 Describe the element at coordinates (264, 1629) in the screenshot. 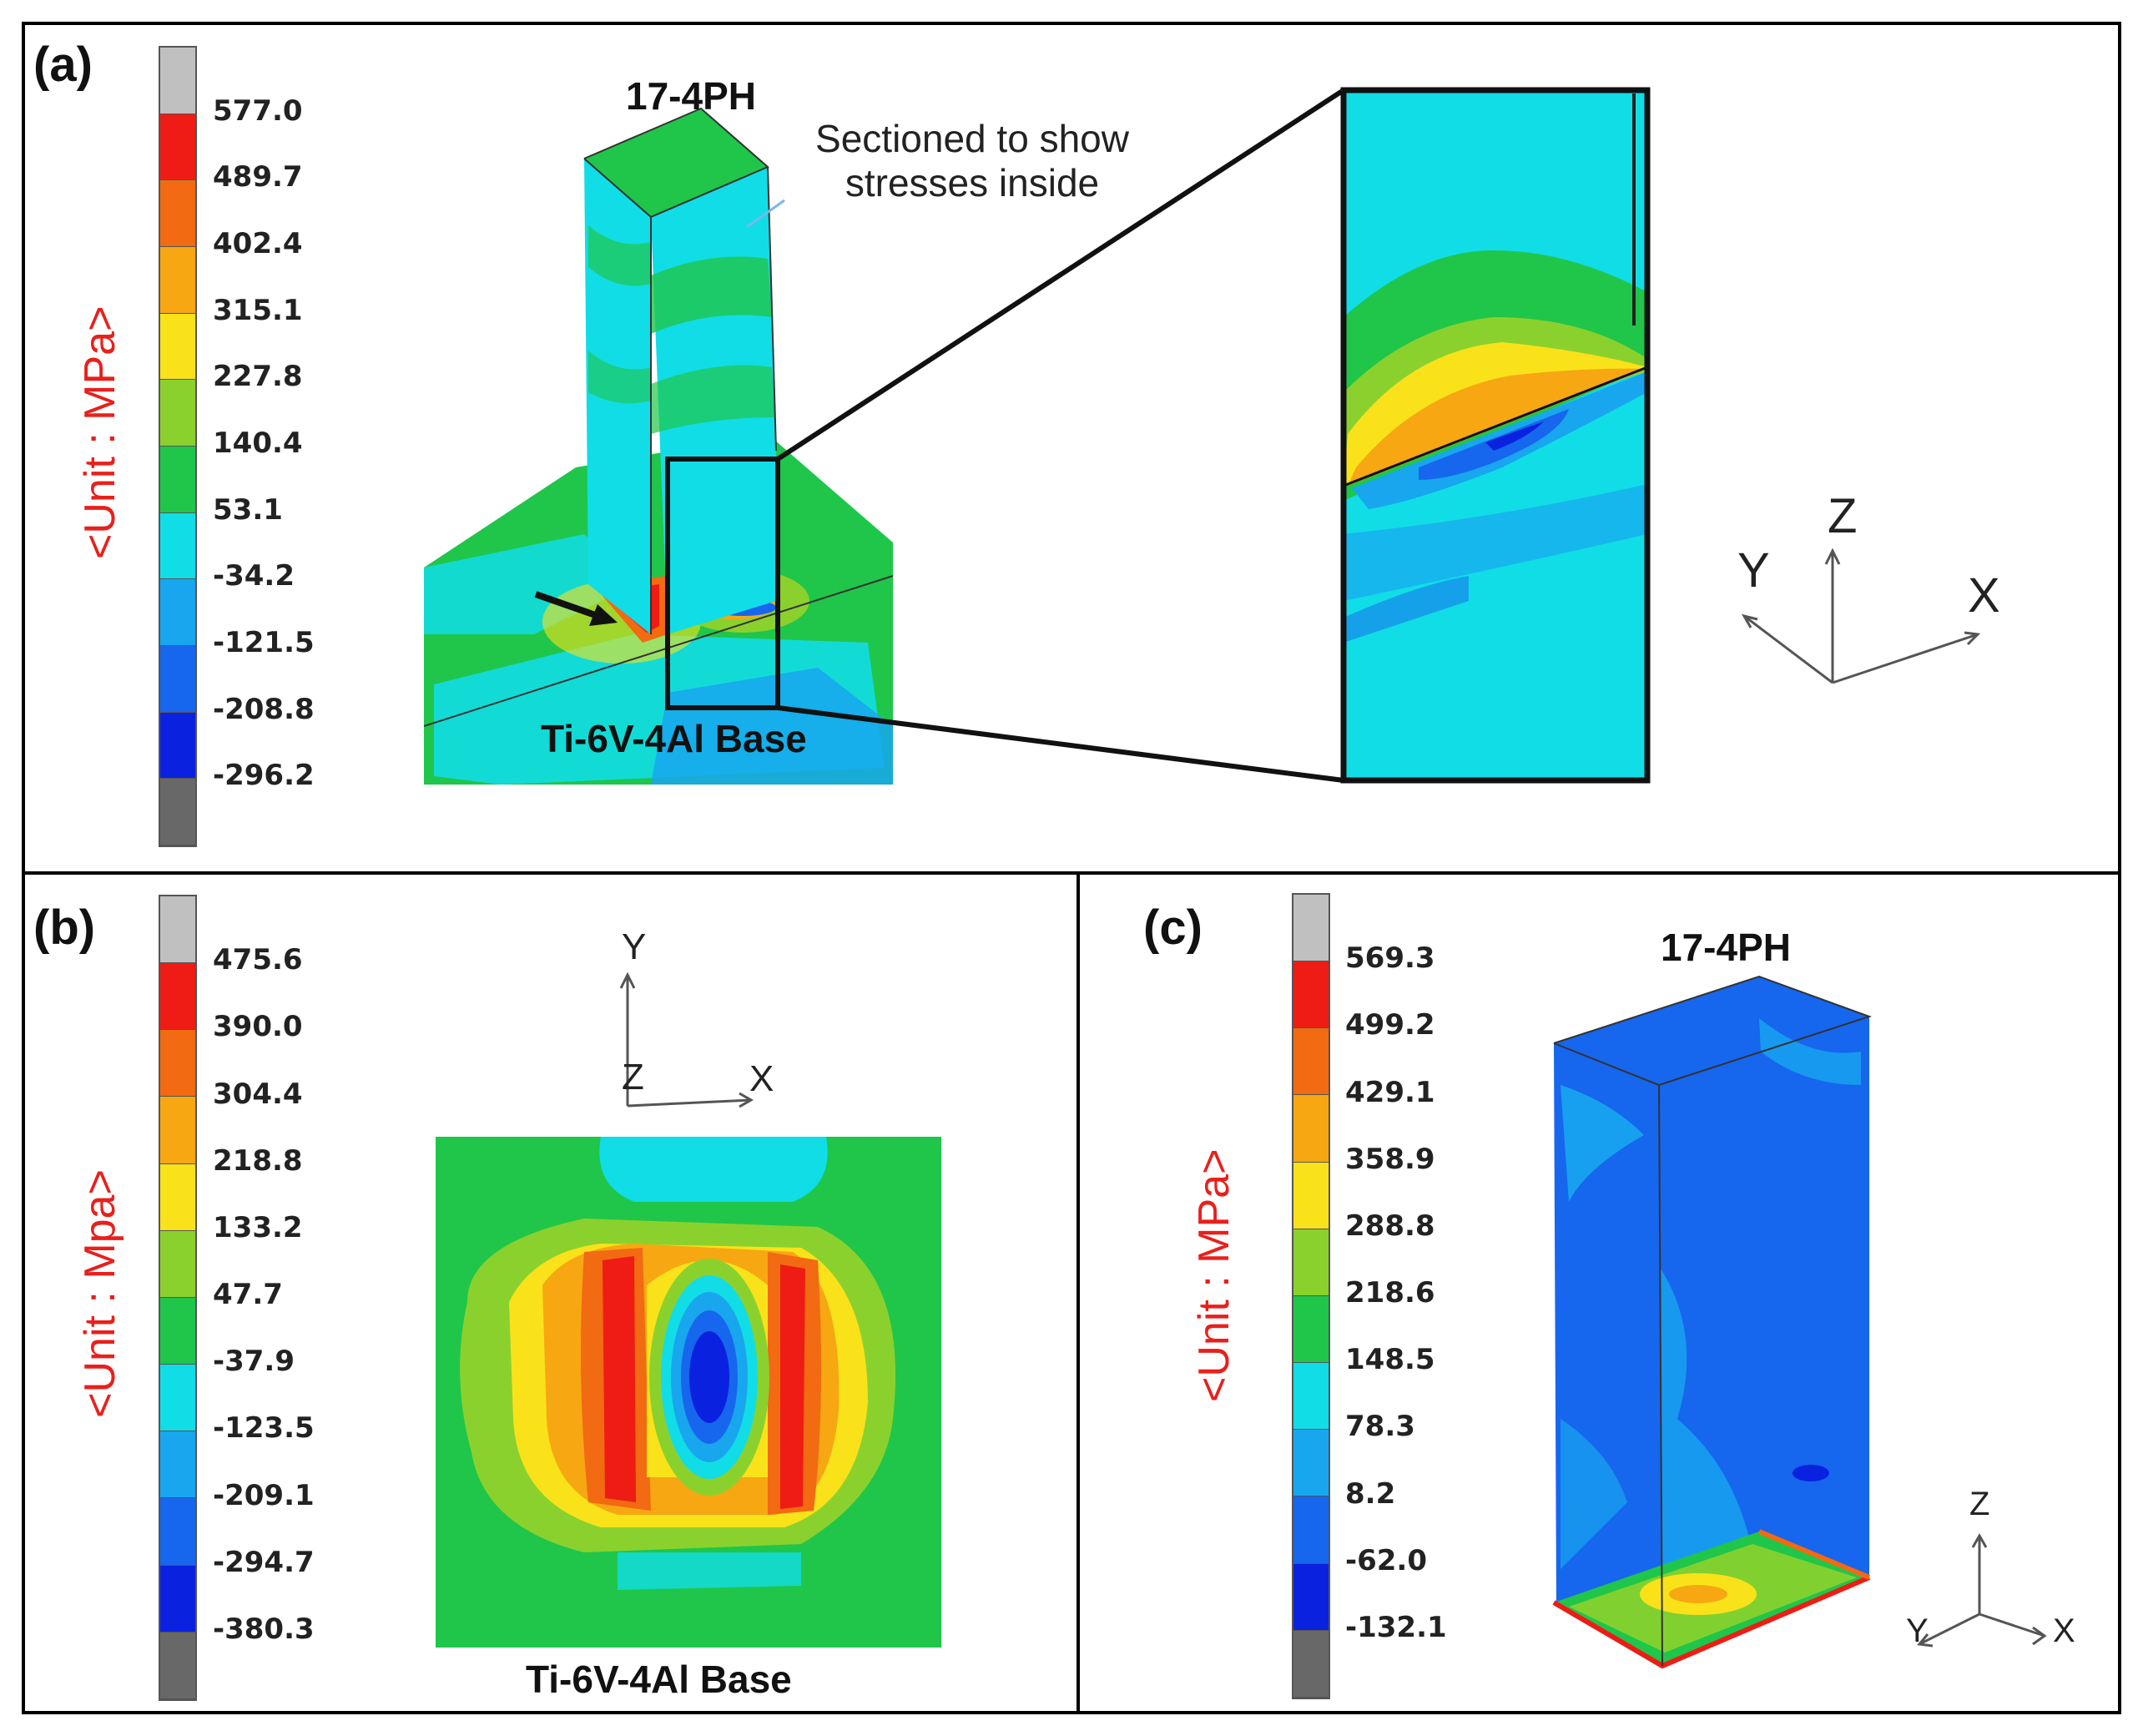

I see `colorbar-tick-label: -380.3` at that location.